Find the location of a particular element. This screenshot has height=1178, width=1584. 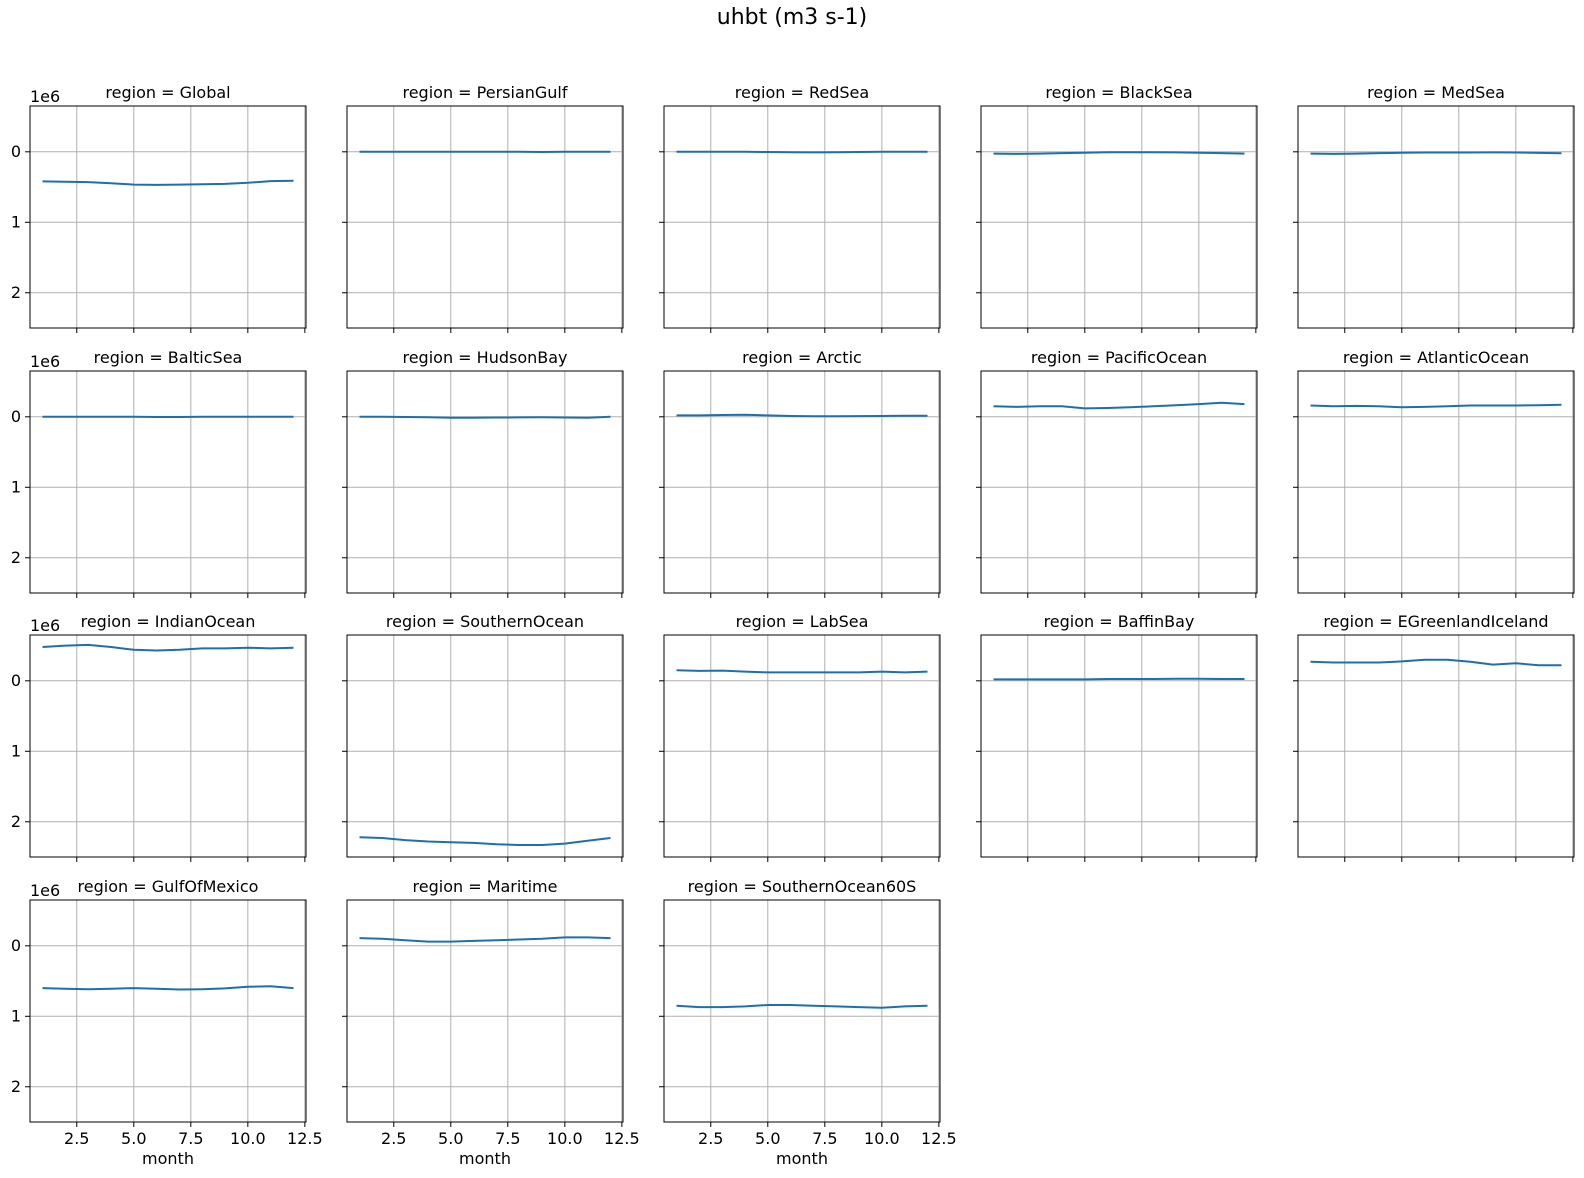

facet-panel: region = MedSea is located at coordinates (1434, 208).